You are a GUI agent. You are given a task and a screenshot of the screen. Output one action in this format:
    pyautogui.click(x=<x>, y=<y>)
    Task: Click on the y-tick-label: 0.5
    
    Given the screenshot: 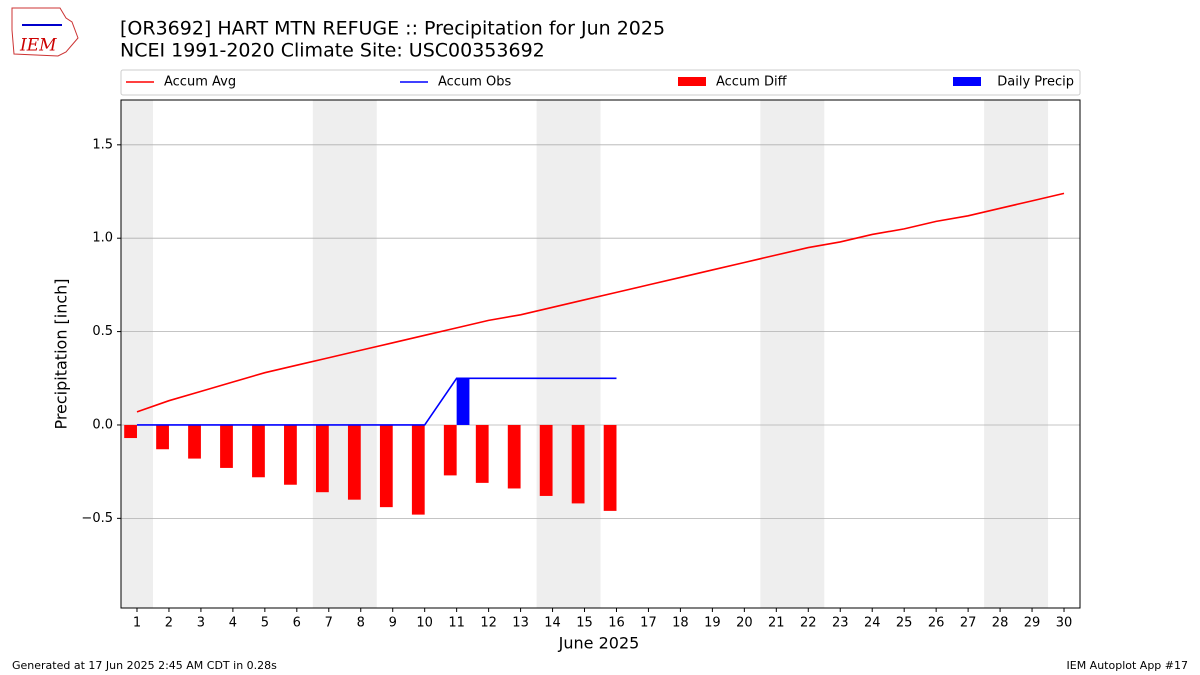 What is the action you would take?
    pyautogui.click(x=102, y=331)
    